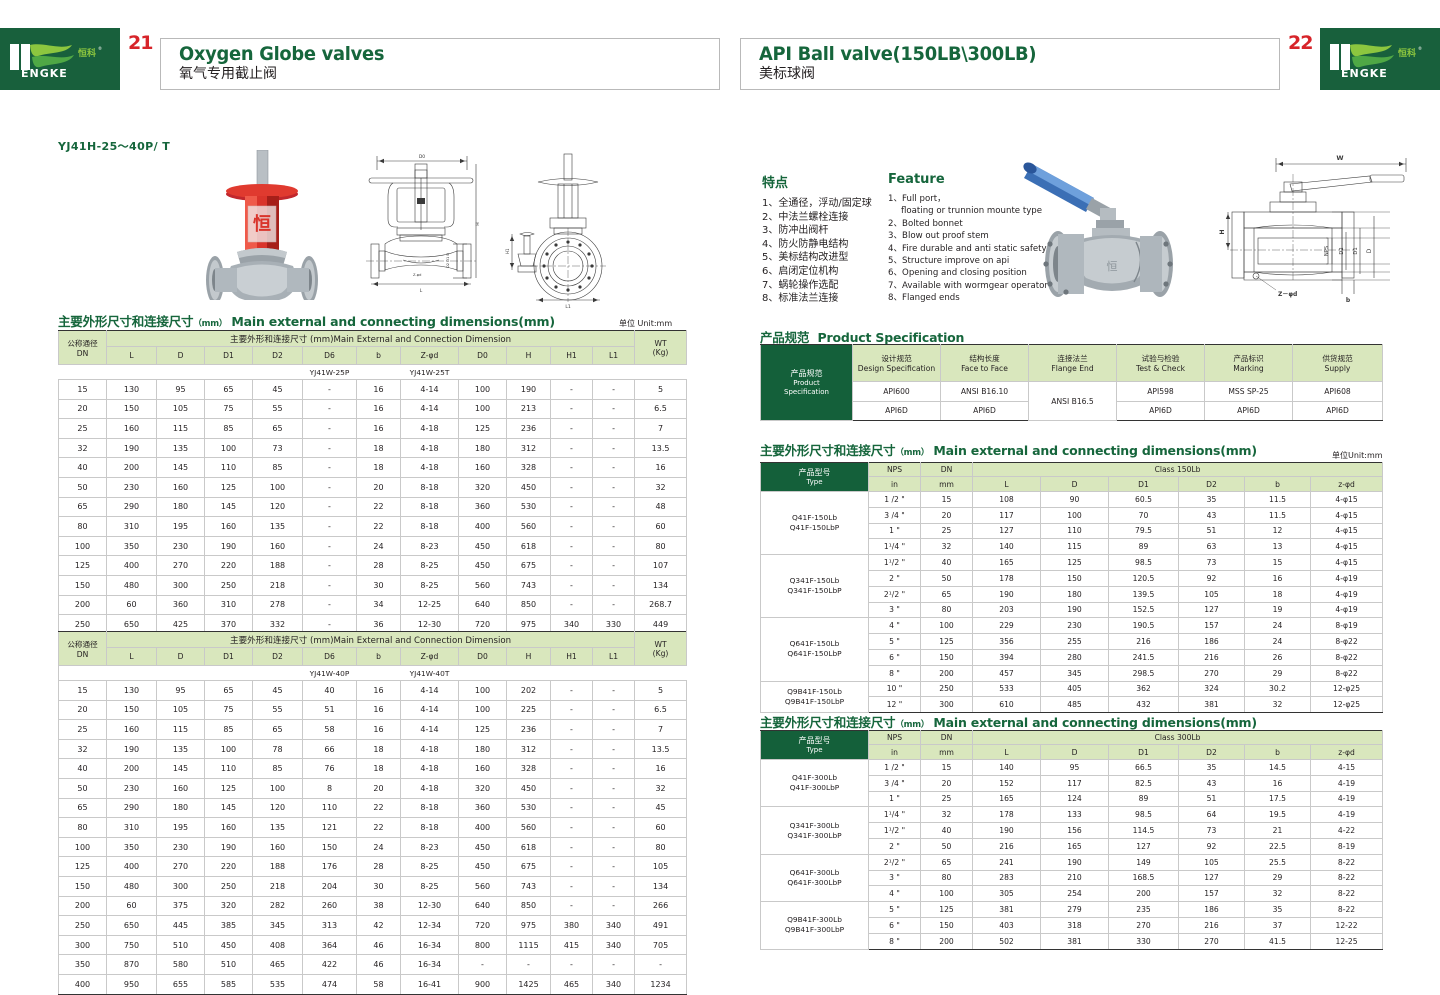 Image resolution: width=1440 pixels, height=995 pixels. What do you see at coordinates (277, 428) in the screenshot?
I see `cell-4: 65` at bounding box center [277, 428].